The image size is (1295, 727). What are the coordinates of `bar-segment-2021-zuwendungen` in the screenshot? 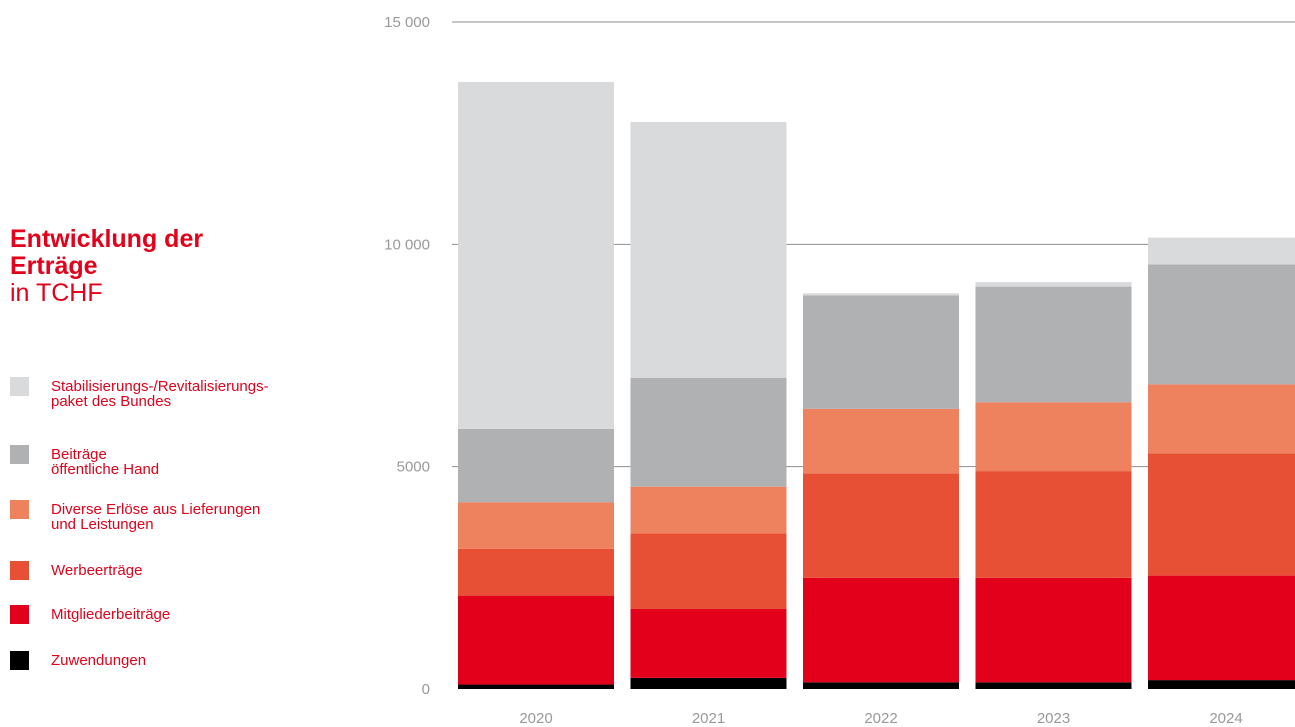 It's located at (708, 683).